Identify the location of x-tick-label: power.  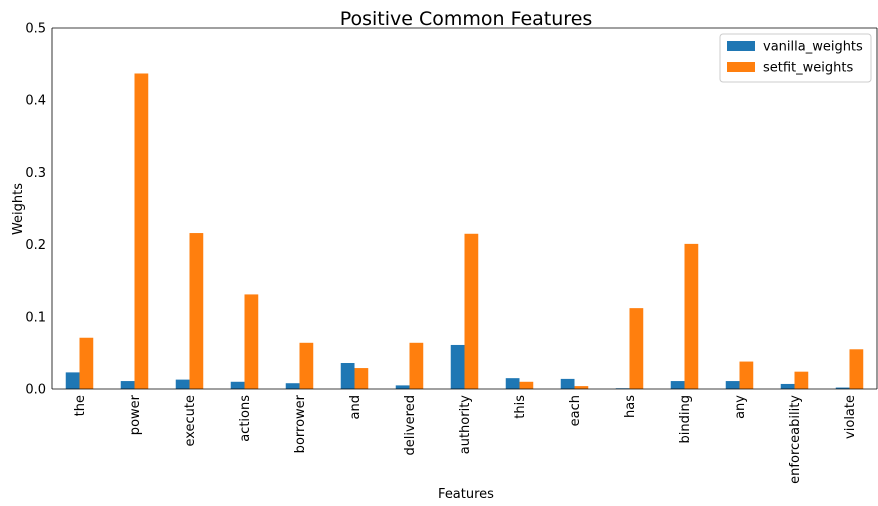
(135, 414).